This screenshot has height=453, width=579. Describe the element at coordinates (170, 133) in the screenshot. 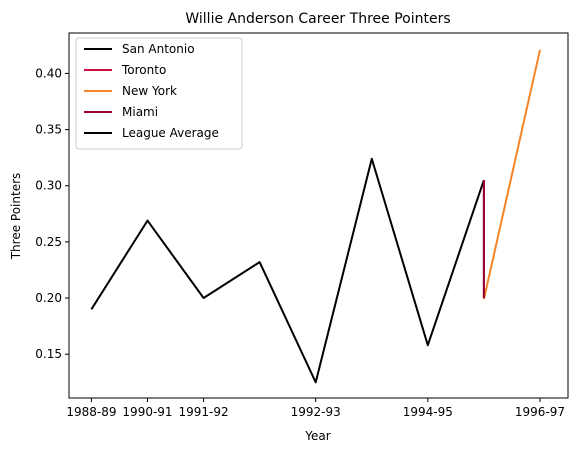

I see `legend-label: League Average` at that location.